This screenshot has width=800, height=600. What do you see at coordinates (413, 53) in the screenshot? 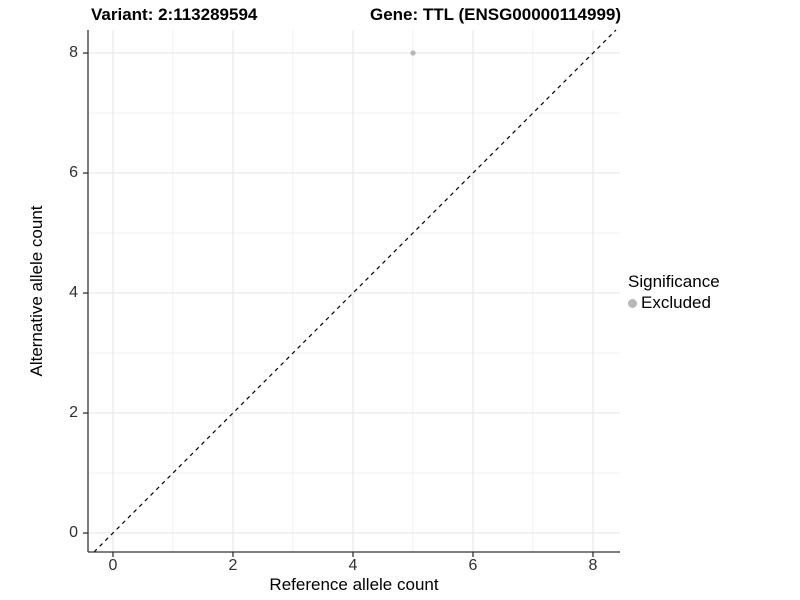
I see `data-point` at bounding box center [413, 53].